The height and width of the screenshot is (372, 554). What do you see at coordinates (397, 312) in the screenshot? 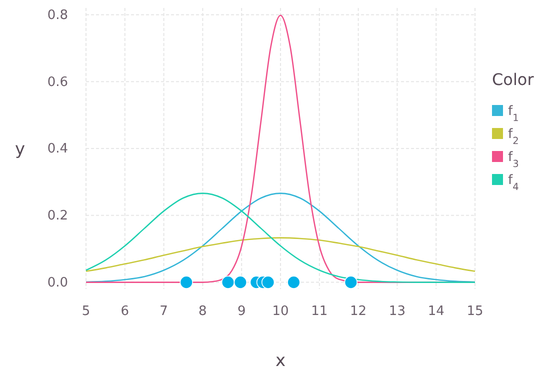
I see `x-tick-label: 13` at bounding box center [397, 312].